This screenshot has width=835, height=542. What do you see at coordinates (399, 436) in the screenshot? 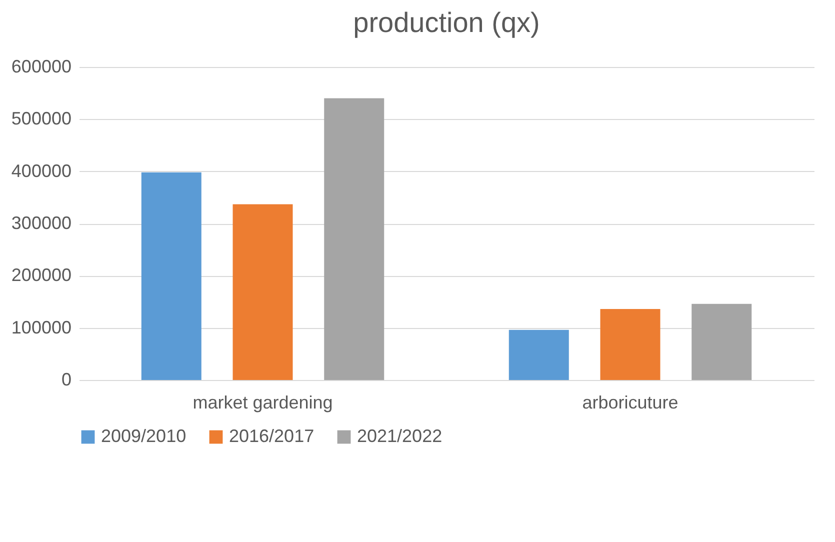
I see `legend-label: 2021/2022` at bounding box center [399, 436].